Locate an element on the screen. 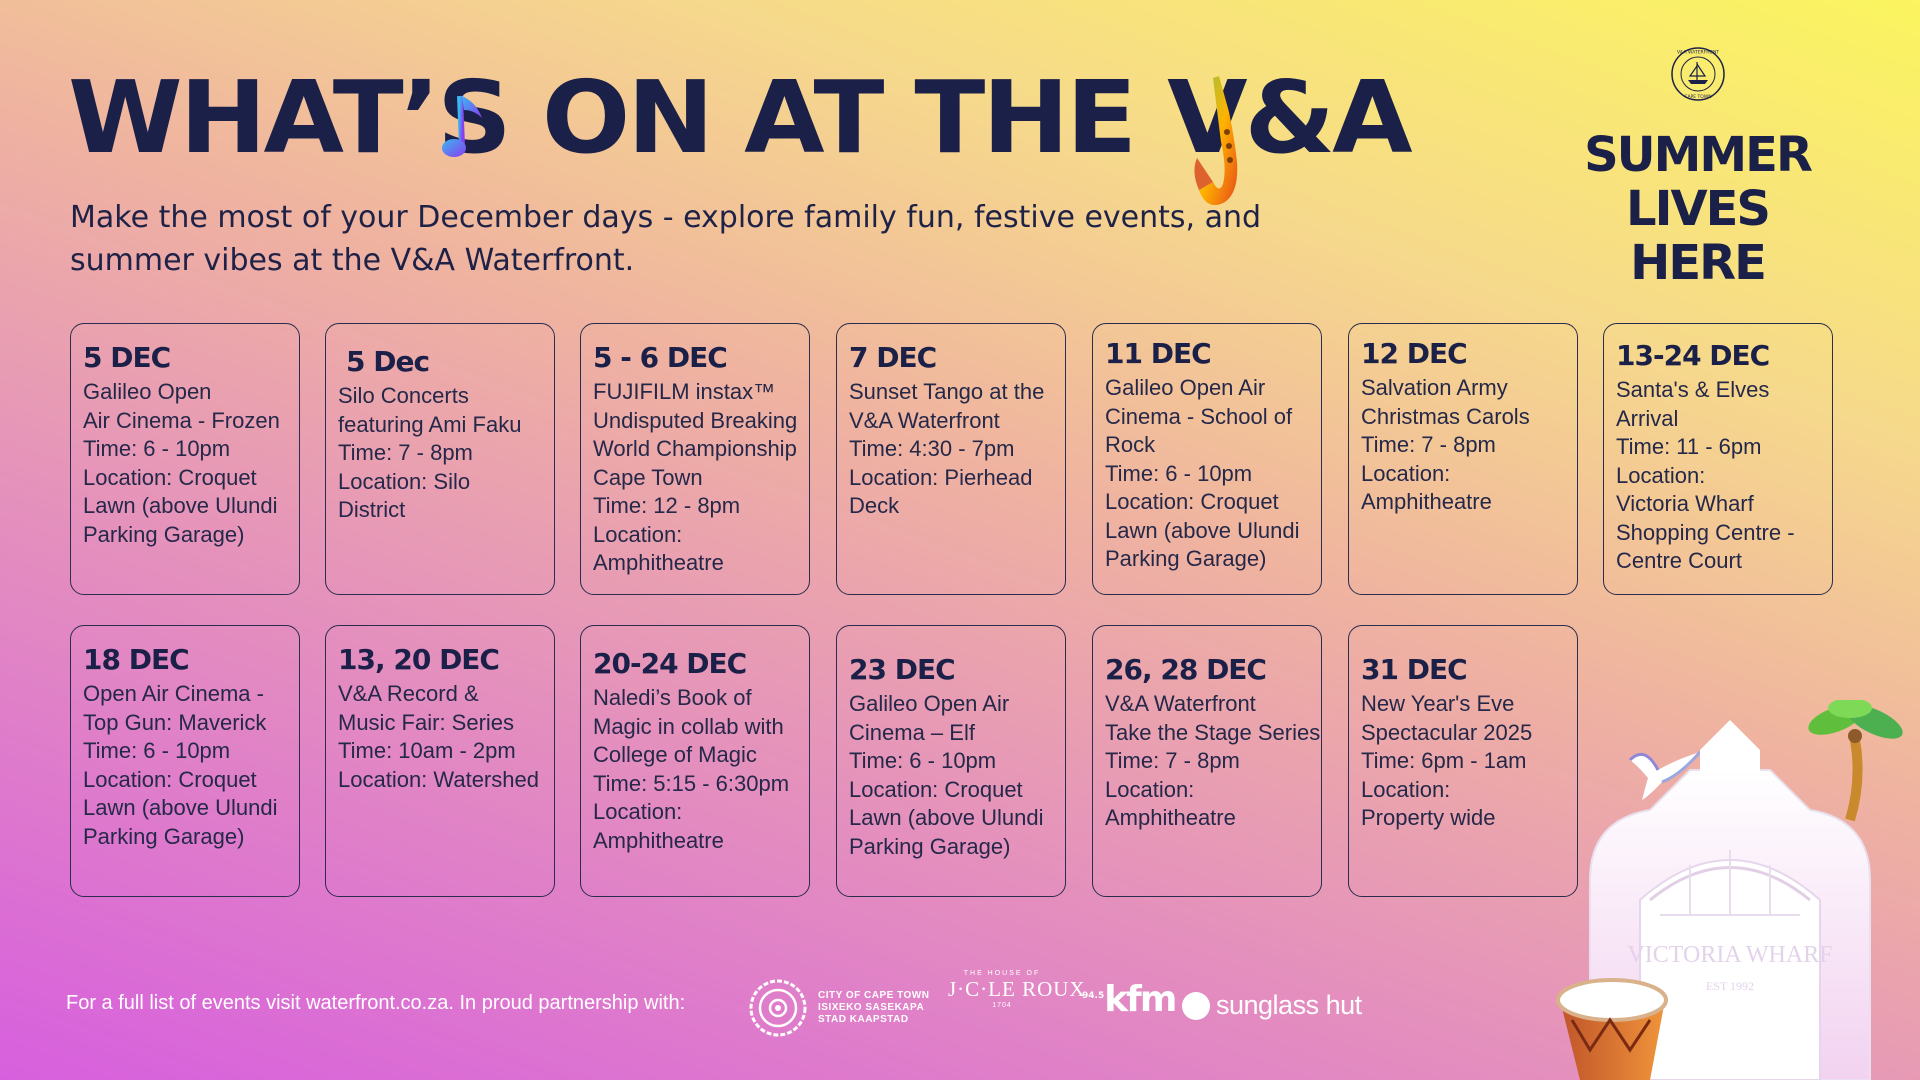 The height and width of the screenshot is (1080, 1920). event-line: Naledi’s Book of is located at coordinates (672, 697).